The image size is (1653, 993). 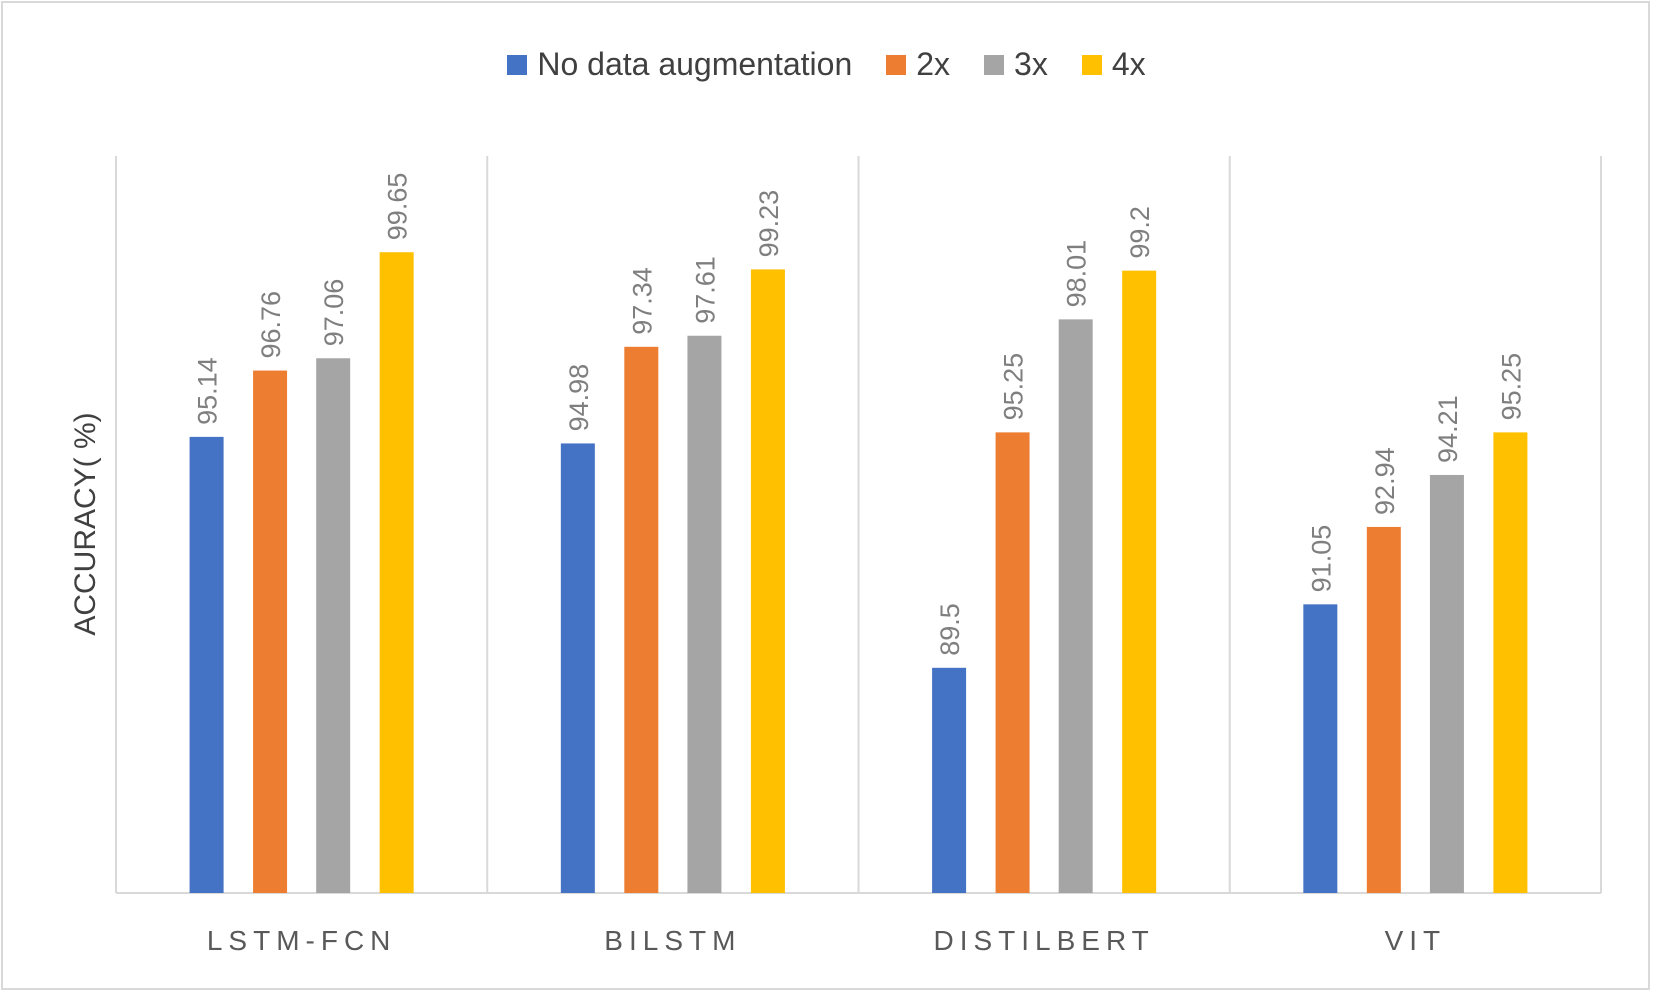 I want to click on data-label: 94.98, so click(x=579, y=398).